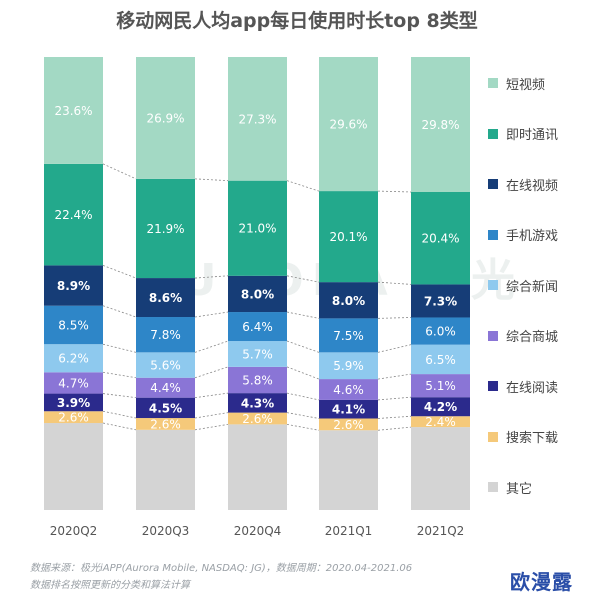 The height and width of the screenshot is (595, 594). I want to click on data-label: 2.4%, so click(440, 422).